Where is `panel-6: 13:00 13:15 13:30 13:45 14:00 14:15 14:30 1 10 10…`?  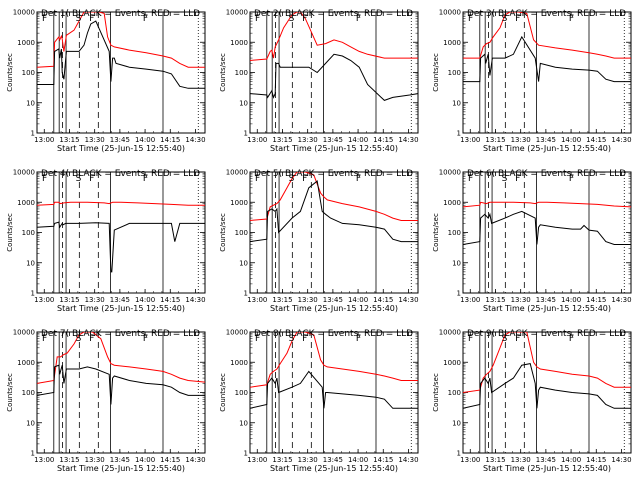 panel-6: 13:00 13:15 13:30 13:45 14:00 14:15 14:30 1 10 10… is located at coordinates (532, 241).